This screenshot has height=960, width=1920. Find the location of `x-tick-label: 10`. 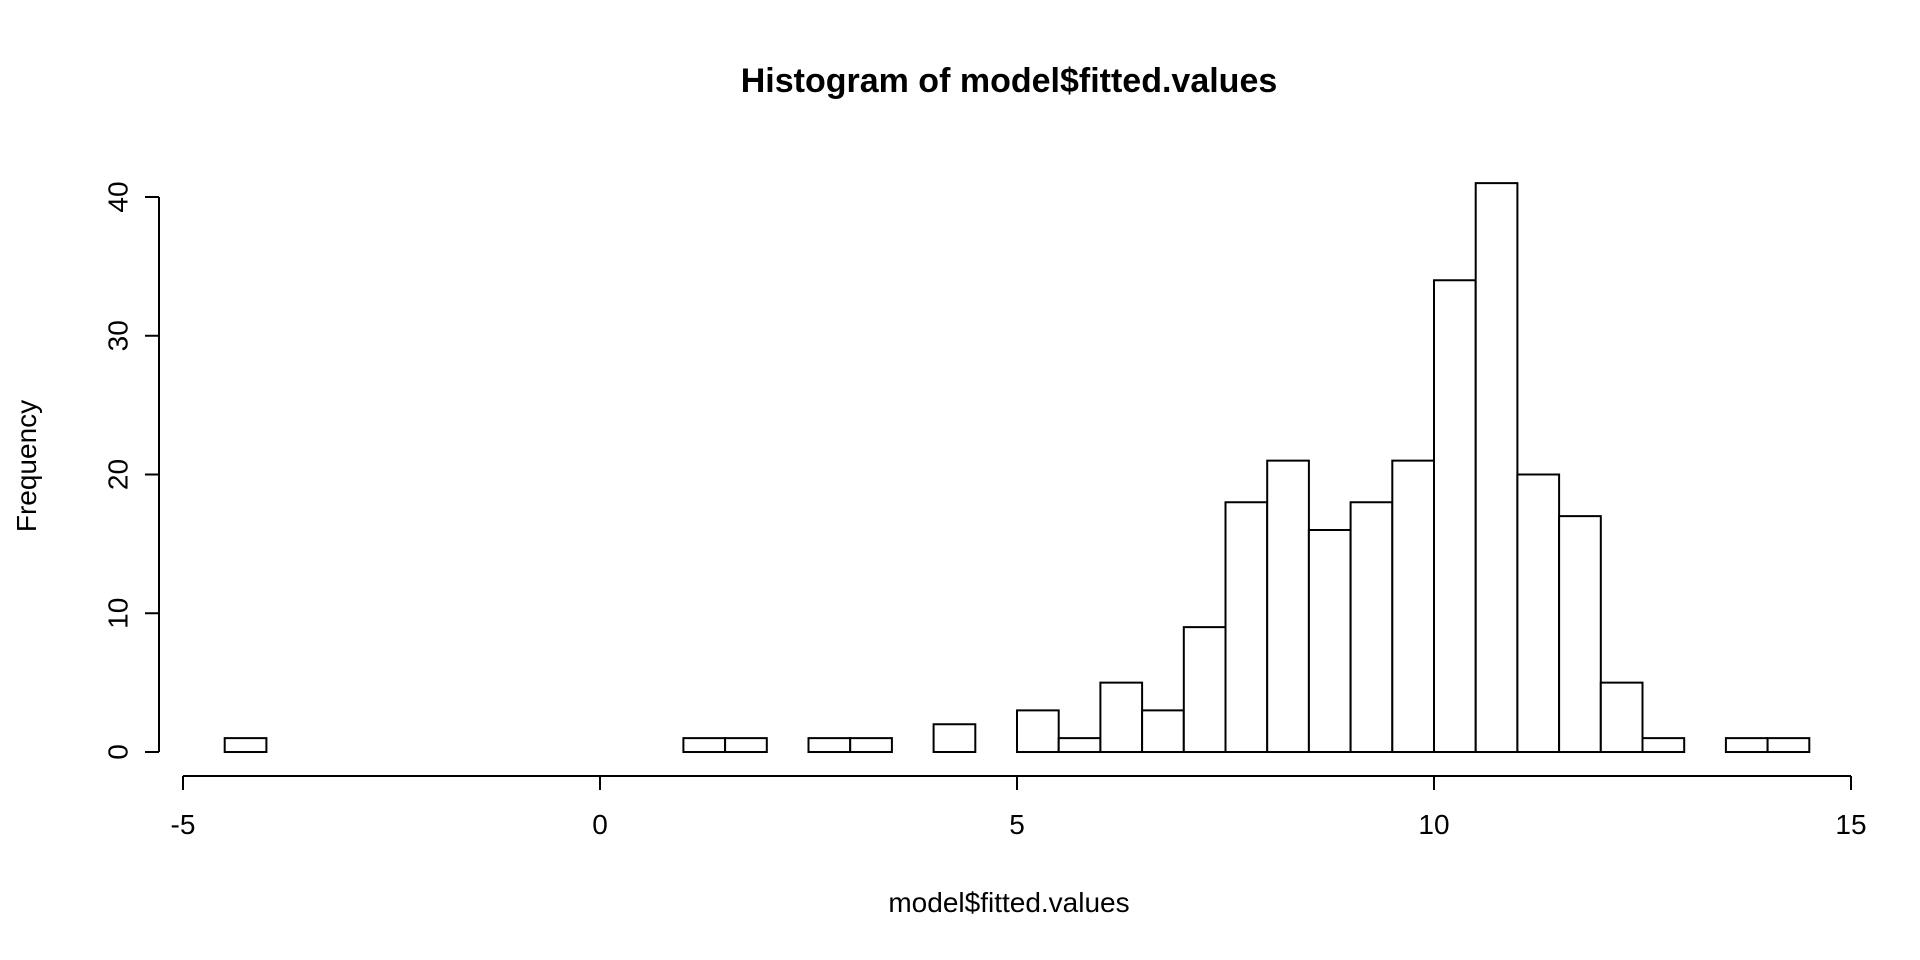

x-tick-label: 10 is located at coordinates (1433, 824).